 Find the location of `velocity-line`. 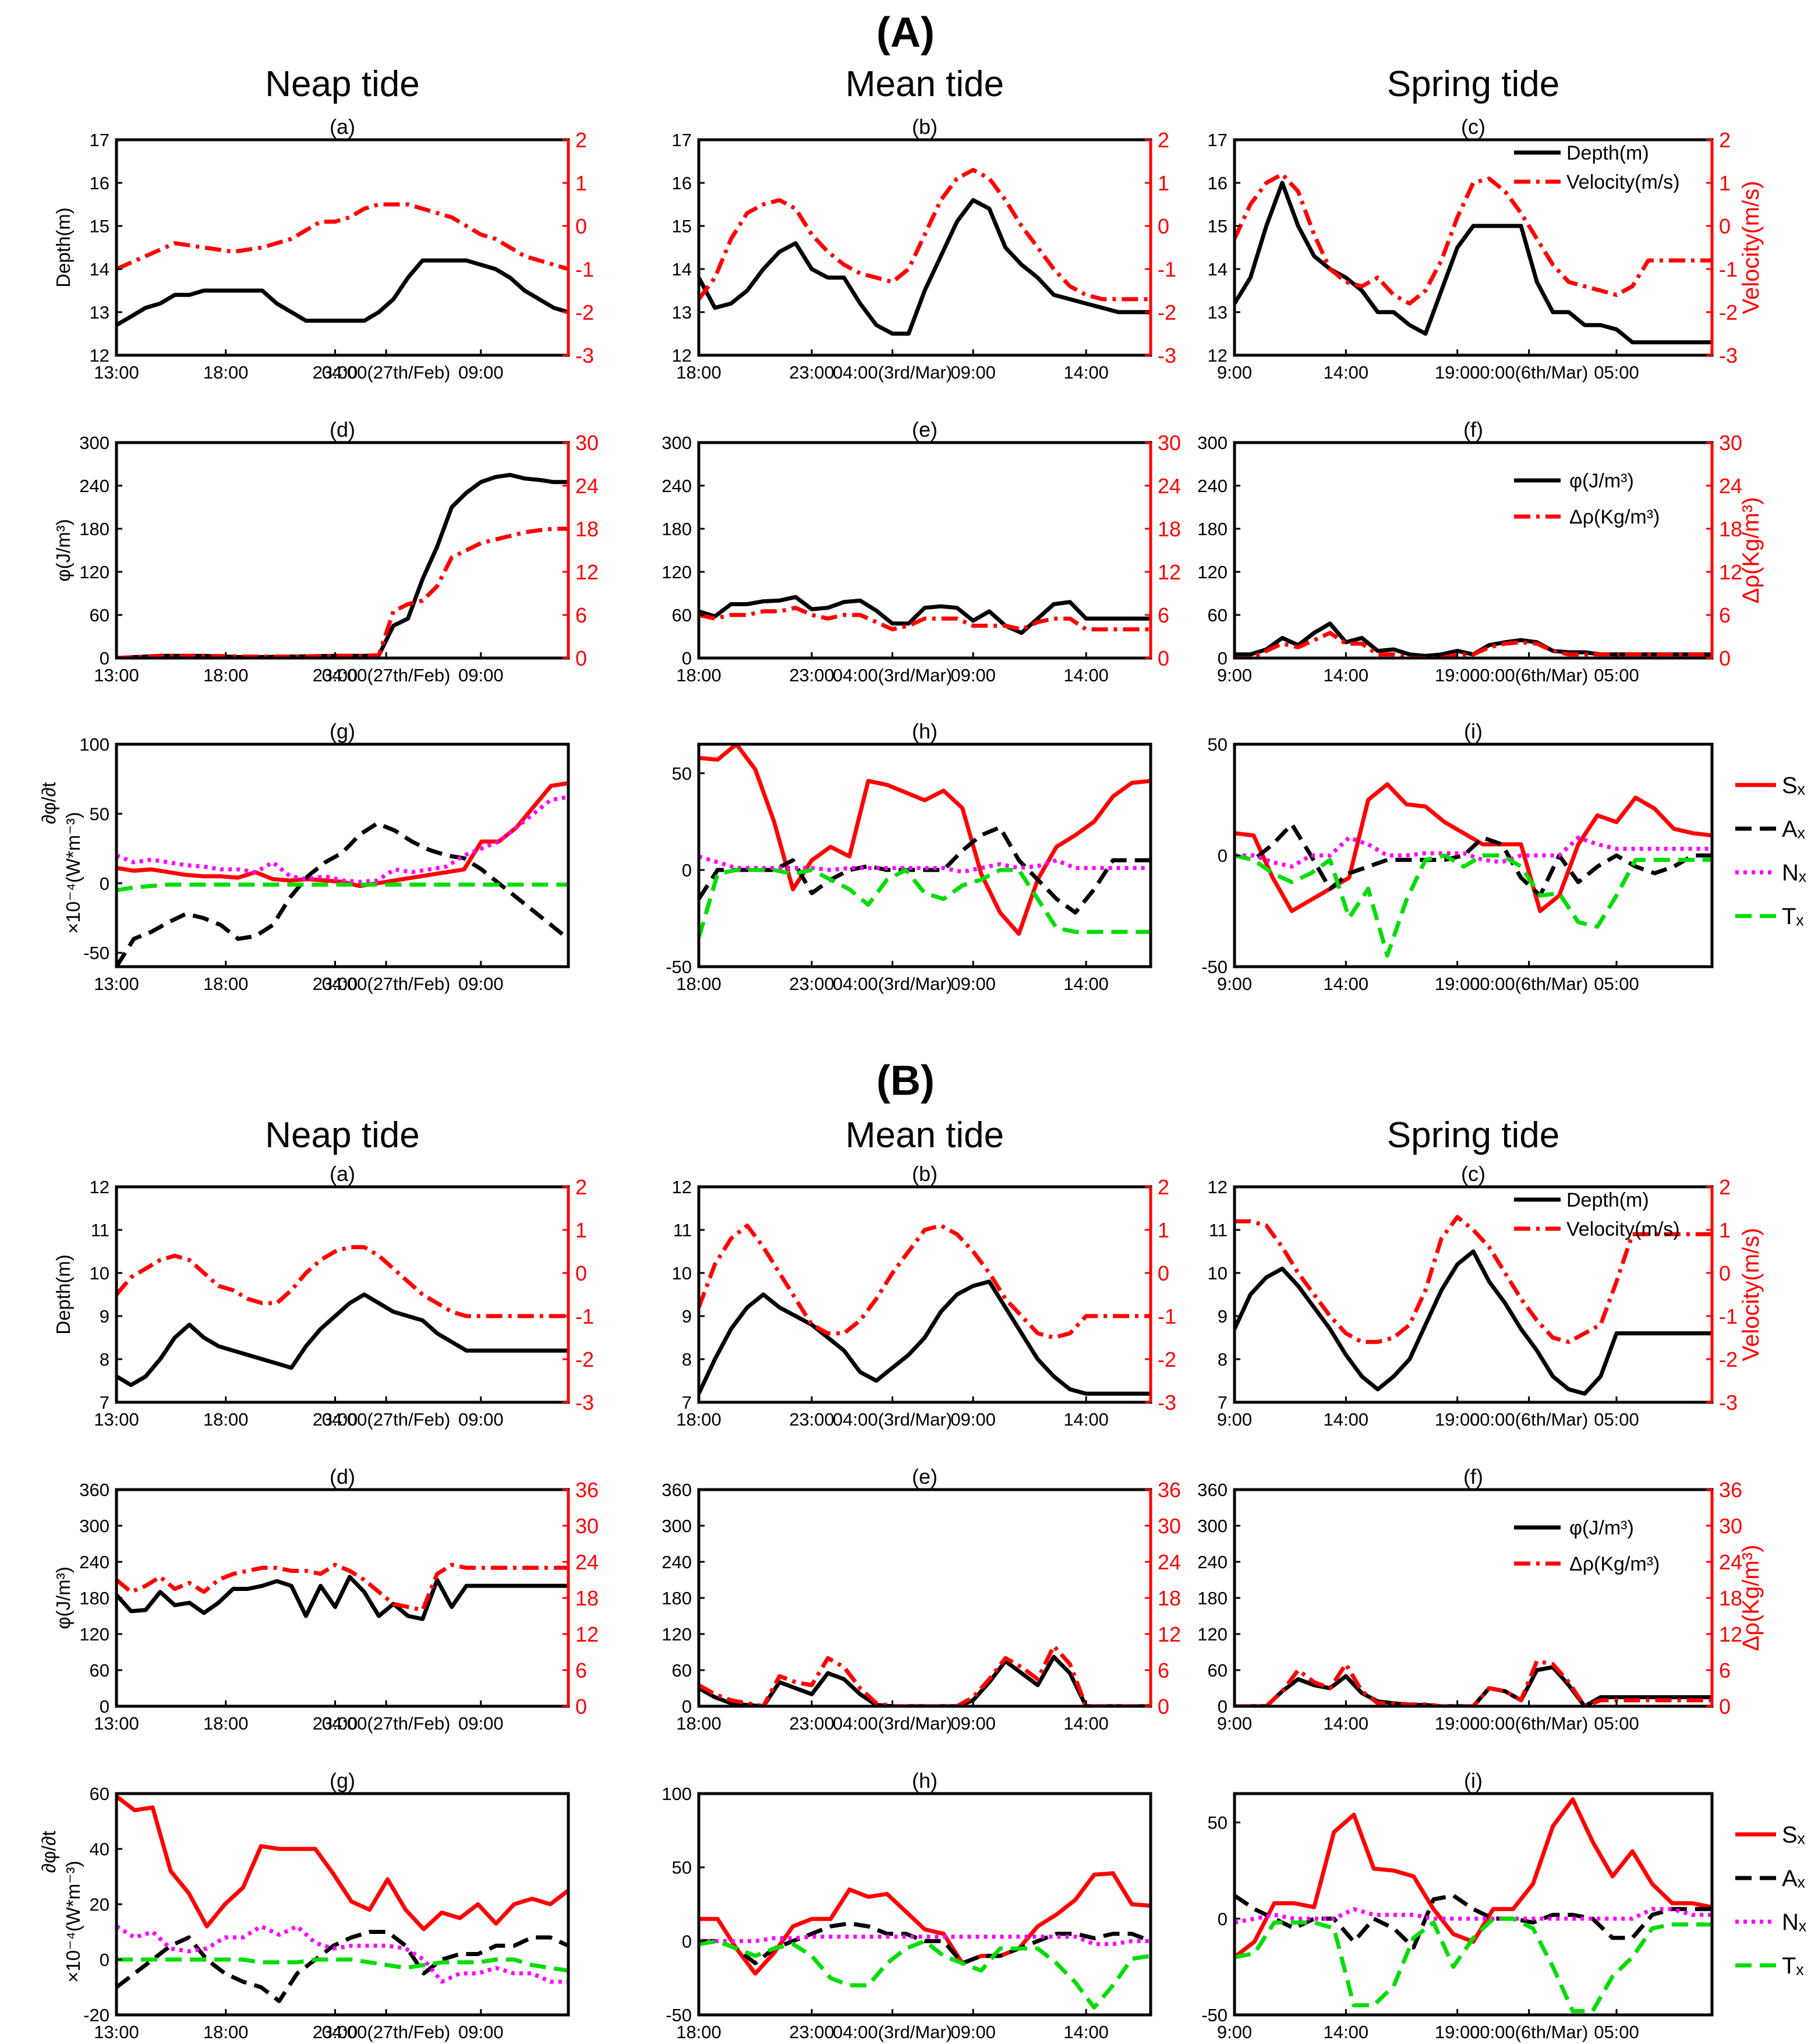

velocity-line is located at coordinates (925, 235).